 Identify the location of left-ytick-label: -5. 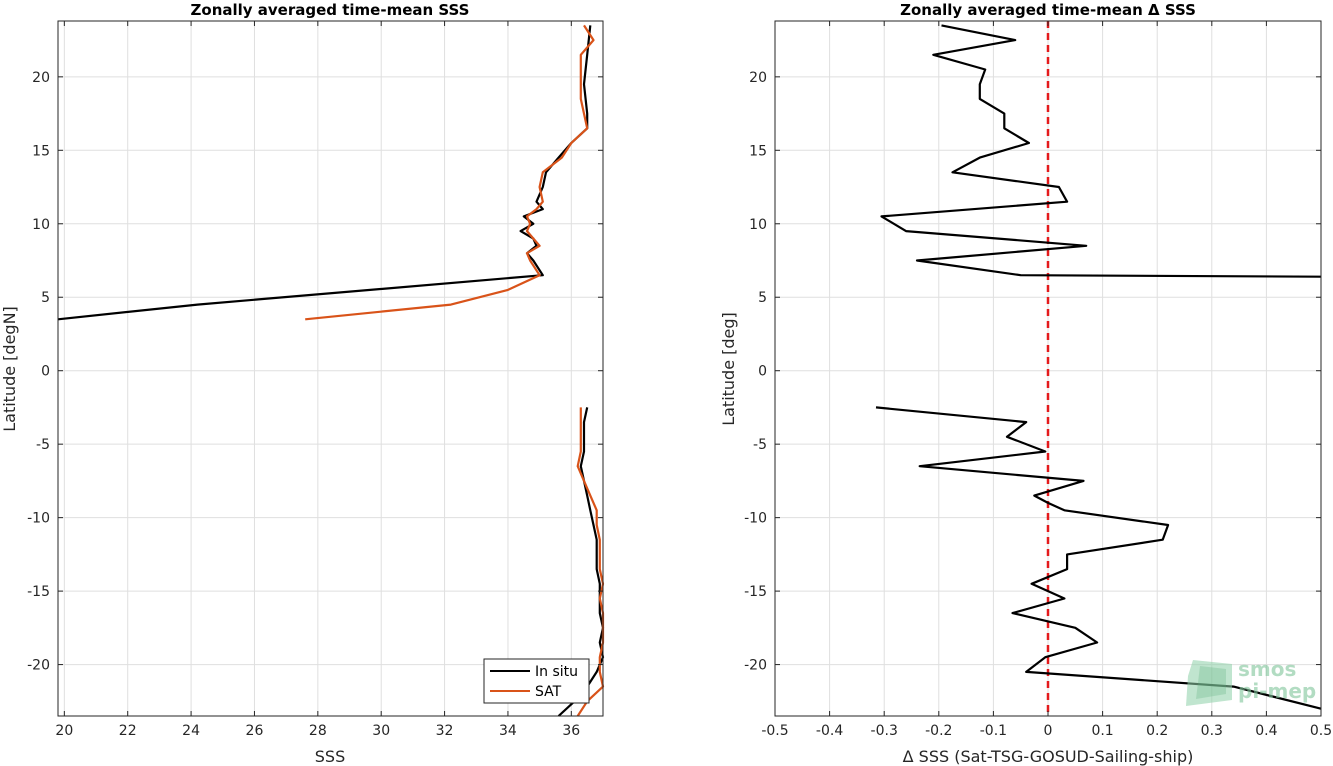
(43, 445).